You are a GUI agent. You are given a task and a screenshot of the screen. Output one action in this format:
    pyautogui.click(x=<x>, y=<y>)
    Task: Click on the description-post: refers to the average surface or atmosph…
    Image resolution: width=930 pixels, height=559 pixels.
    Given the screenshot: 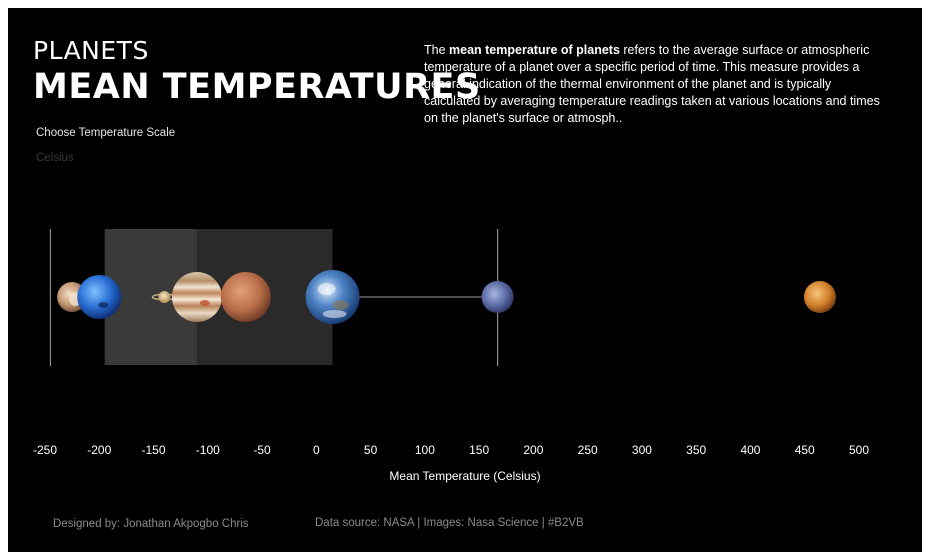 What is the action you would take?
    pyautogui.click(x=652, y=84)
    